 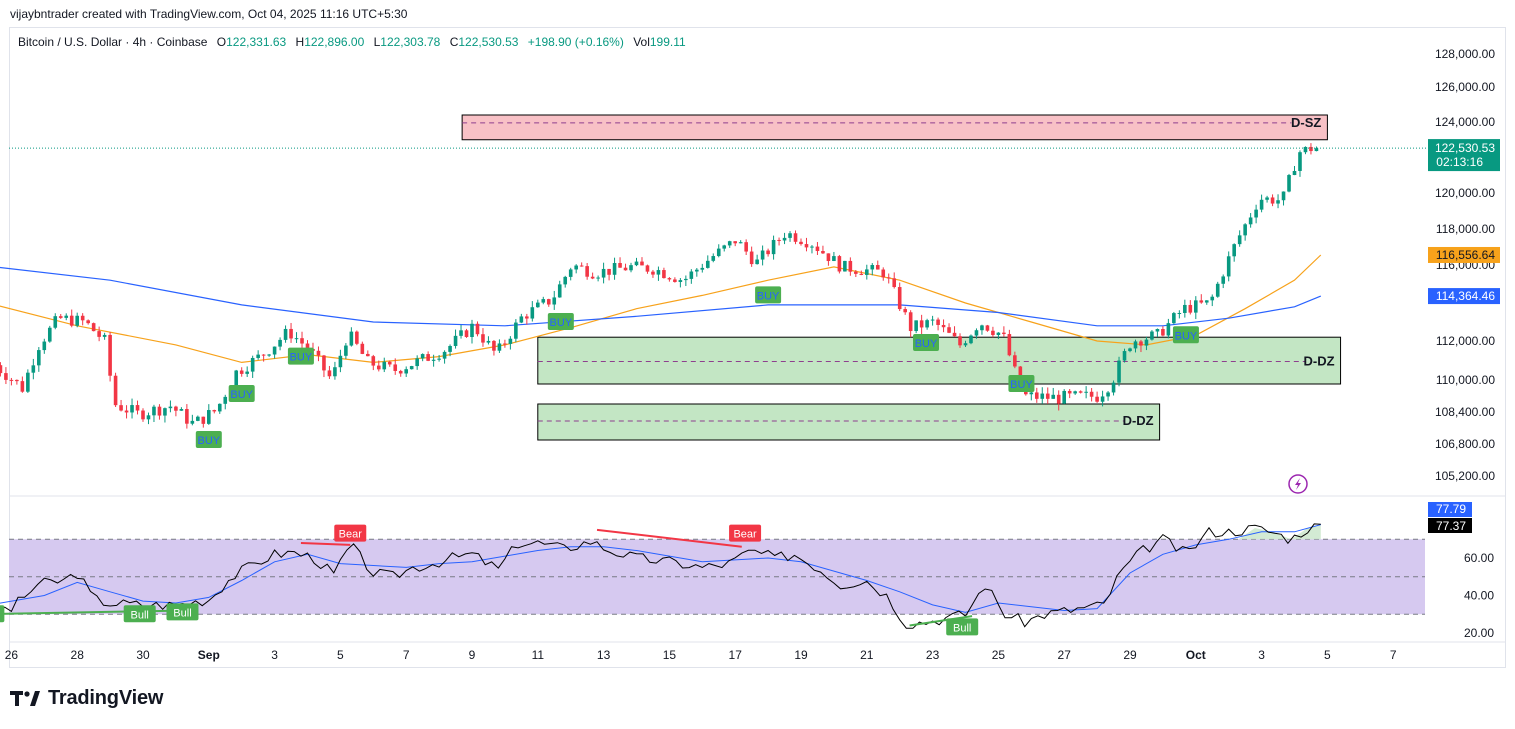 What do you see at coordinates (1298, 484) in the screenshot?
I see `lightning-icon` at bounding box center [1298, 484].